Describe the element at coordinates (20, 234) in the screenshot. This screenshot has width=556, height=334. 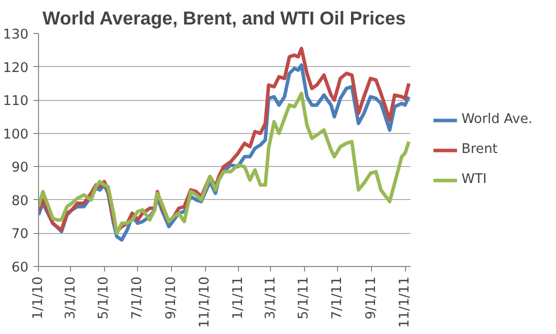
I see `y-tick-label: 70` at that location.